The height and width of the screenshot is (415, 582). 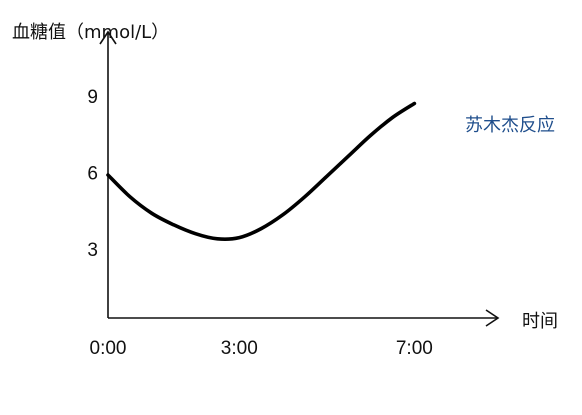 I want to click on y-tick-label: 6, so click(x=92, y=173).